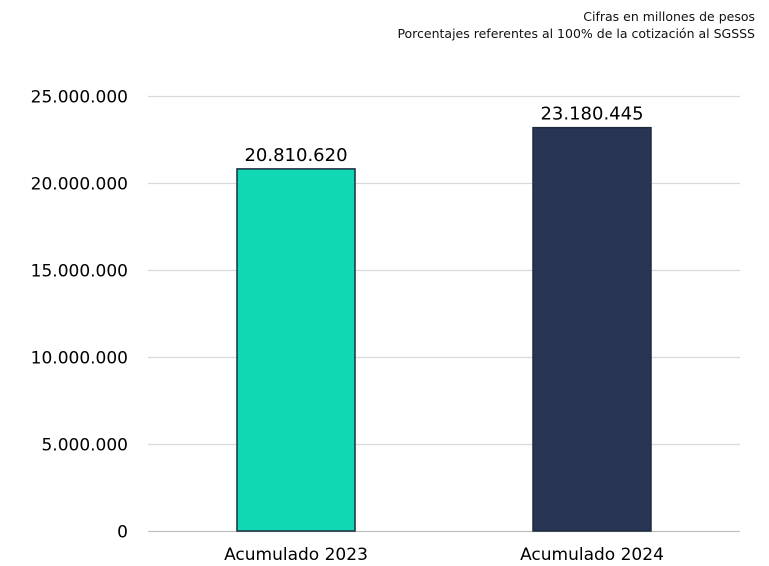 This screenshot has height=566, width=769. What do you see at coordinates (591, 114) in the screenshot?
I see `data-label: 23.180.445` at bounding box center [591, 114].